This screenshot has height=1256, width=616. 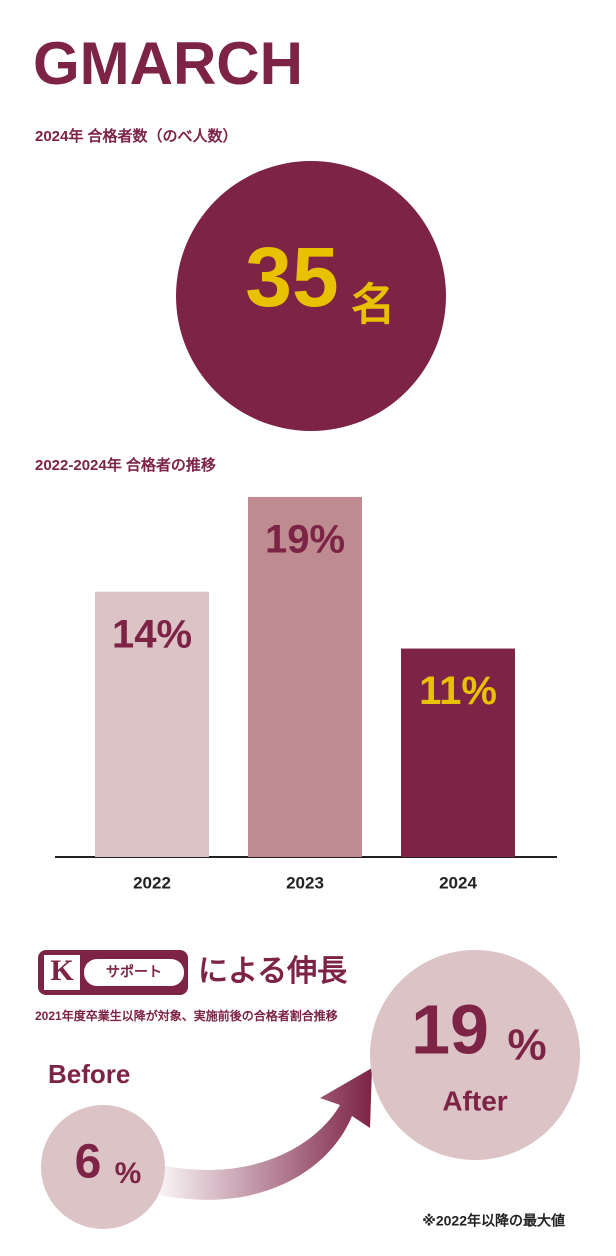 I want to click on badge-text: サポート, so click(x=134, y=972).